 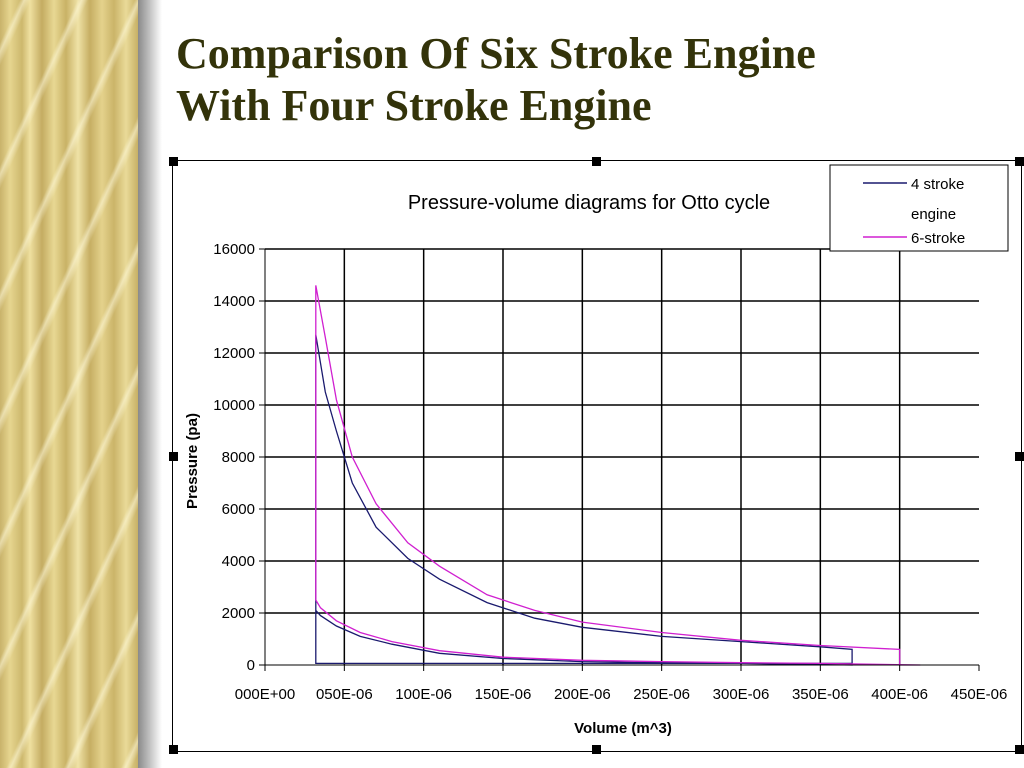 I want to click on y-tick-label: 2000, so click(x=238, y=613).